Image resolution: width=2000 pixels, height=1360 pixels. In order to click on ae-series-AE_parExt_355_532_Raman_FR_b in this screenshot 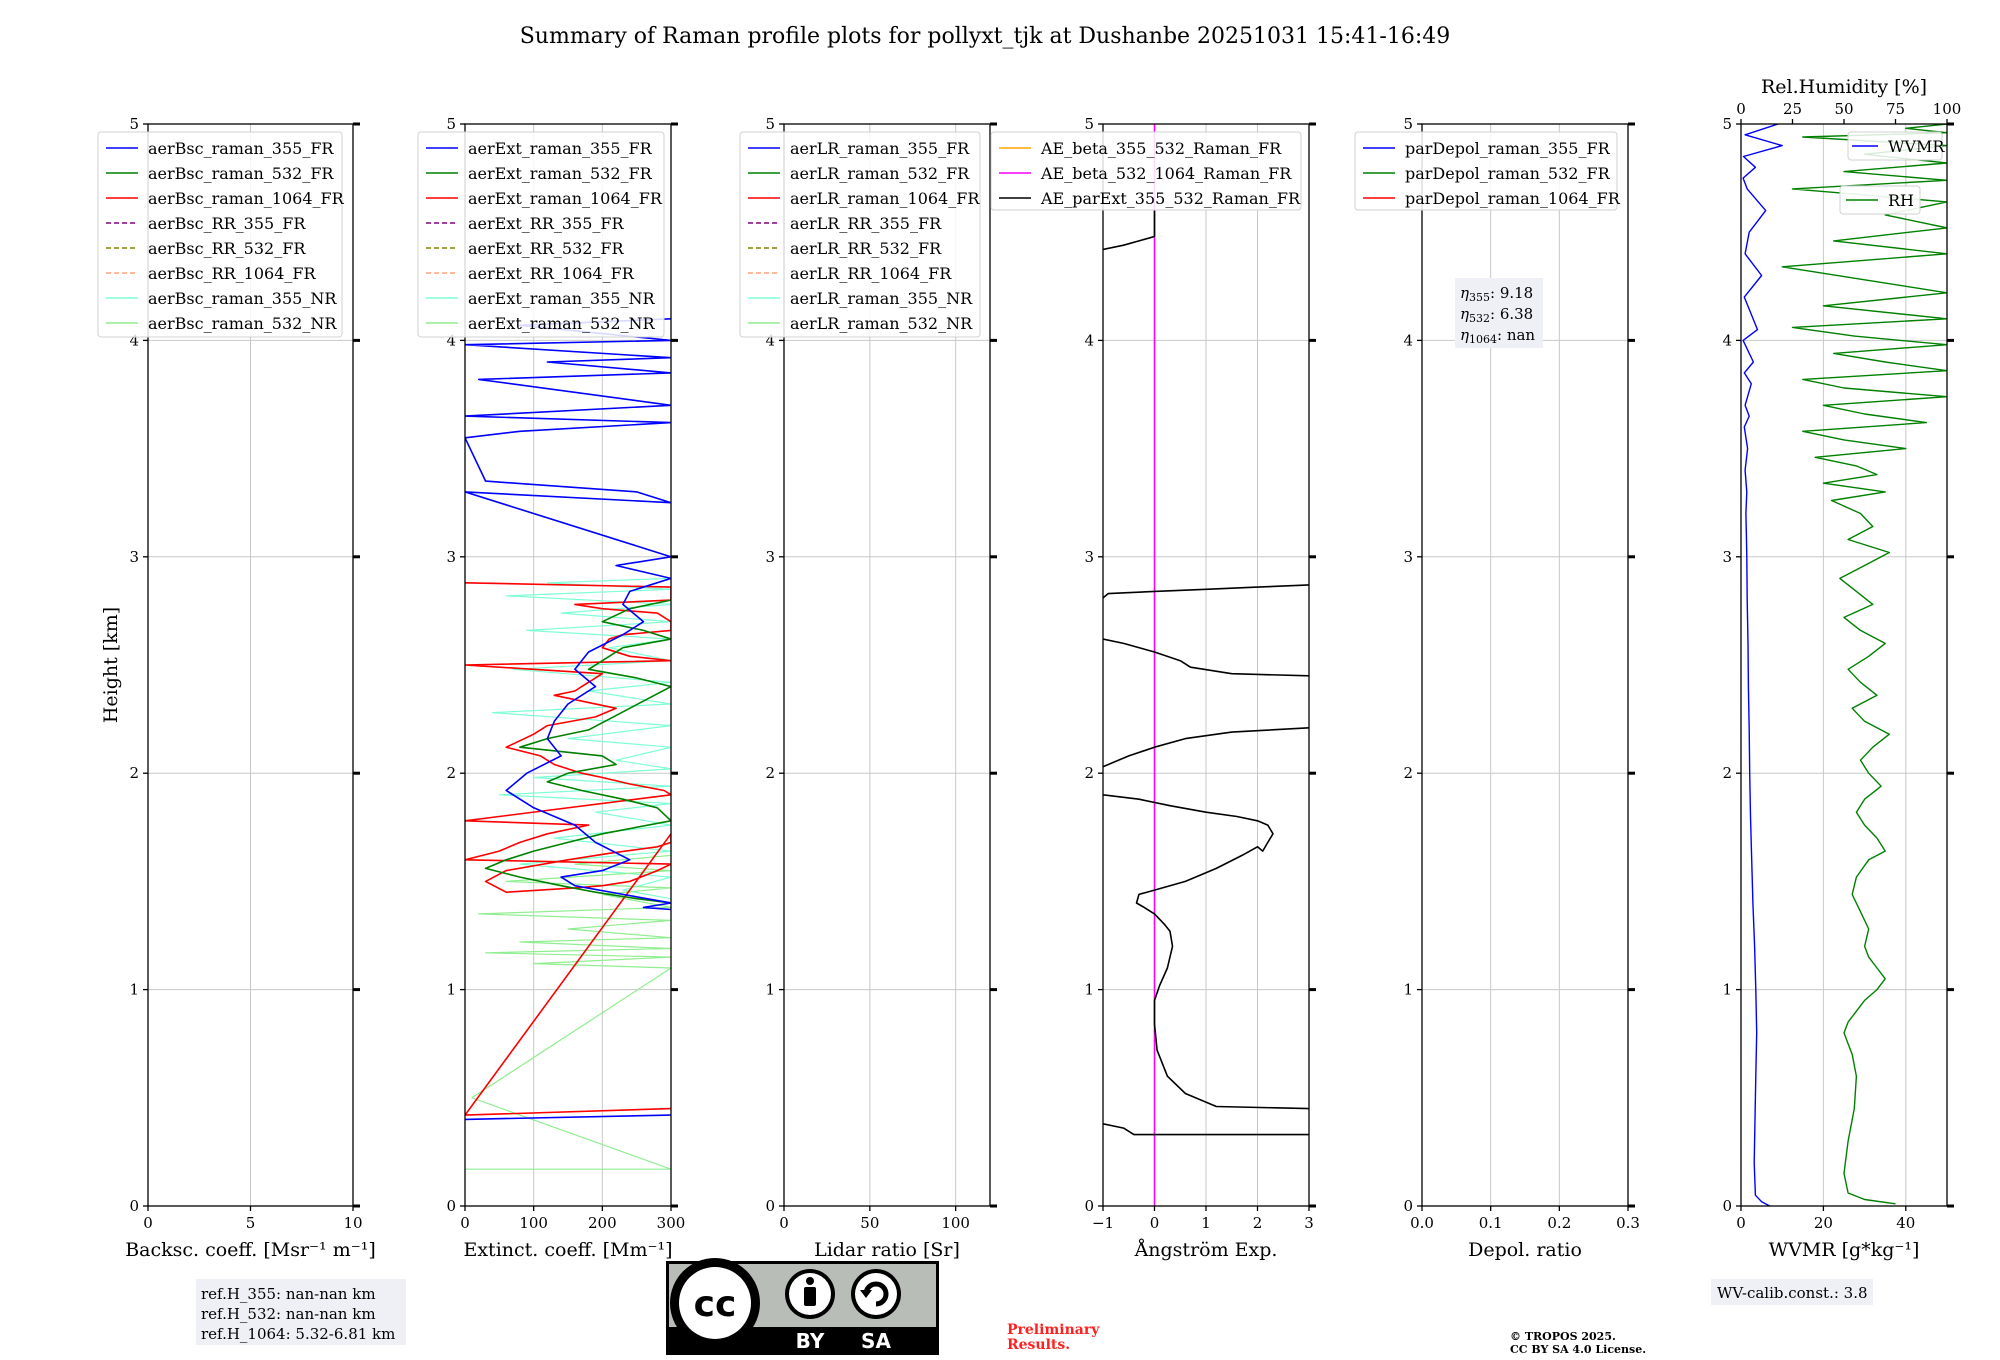, I will do `click(1206, 952)`.